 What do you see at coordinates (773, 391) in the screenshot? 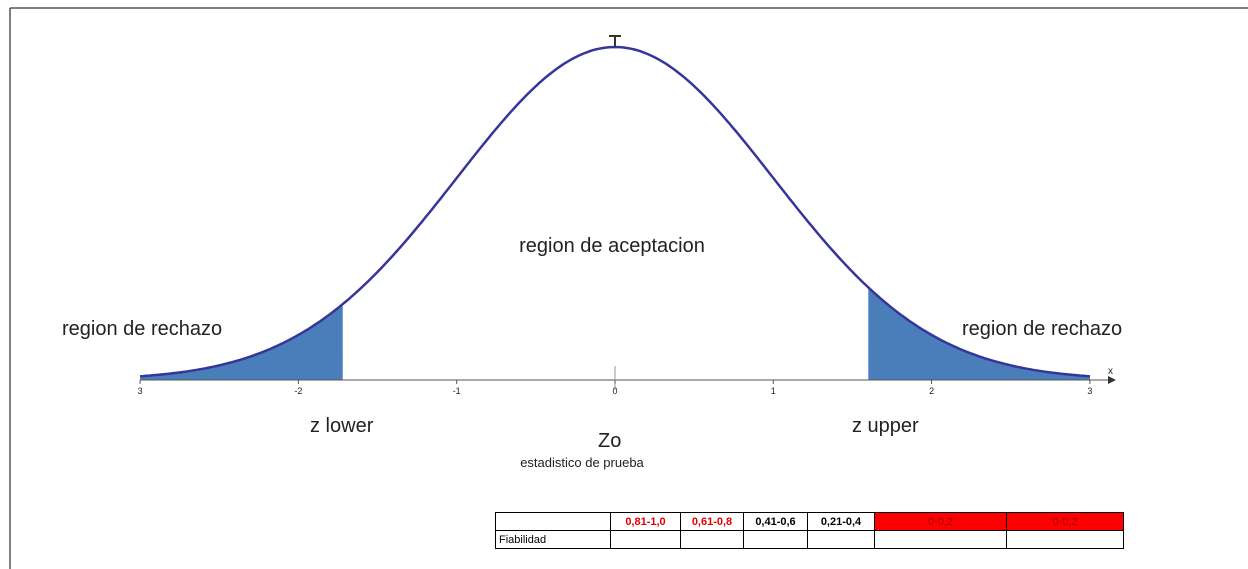
I see `tick-label: 1` at bounding box center [773, 391].